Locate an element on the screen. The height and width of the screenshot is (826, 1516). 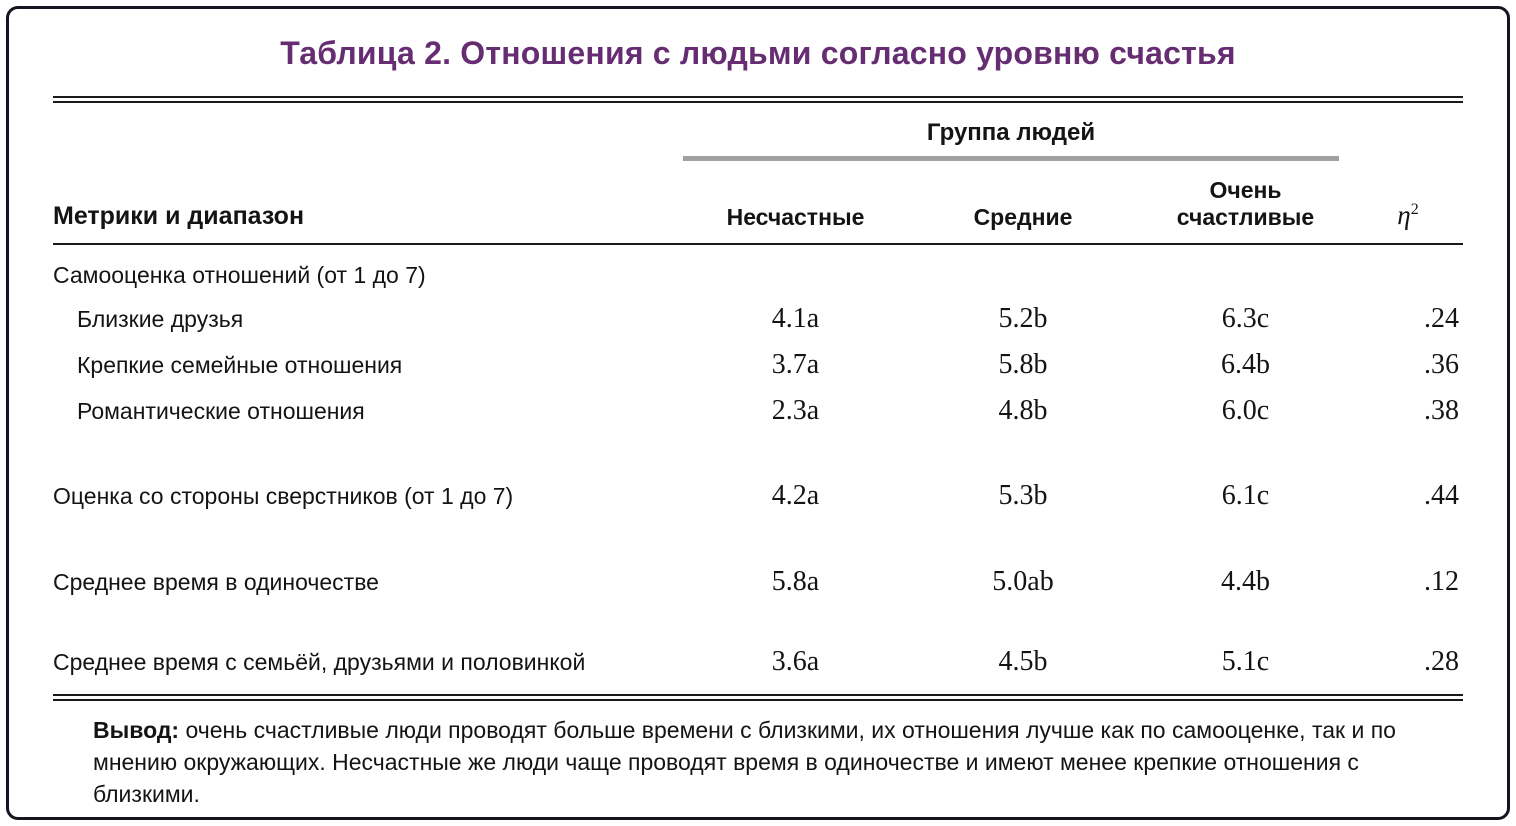
value-cell: 2.3a is located at coordinates (795, 410).